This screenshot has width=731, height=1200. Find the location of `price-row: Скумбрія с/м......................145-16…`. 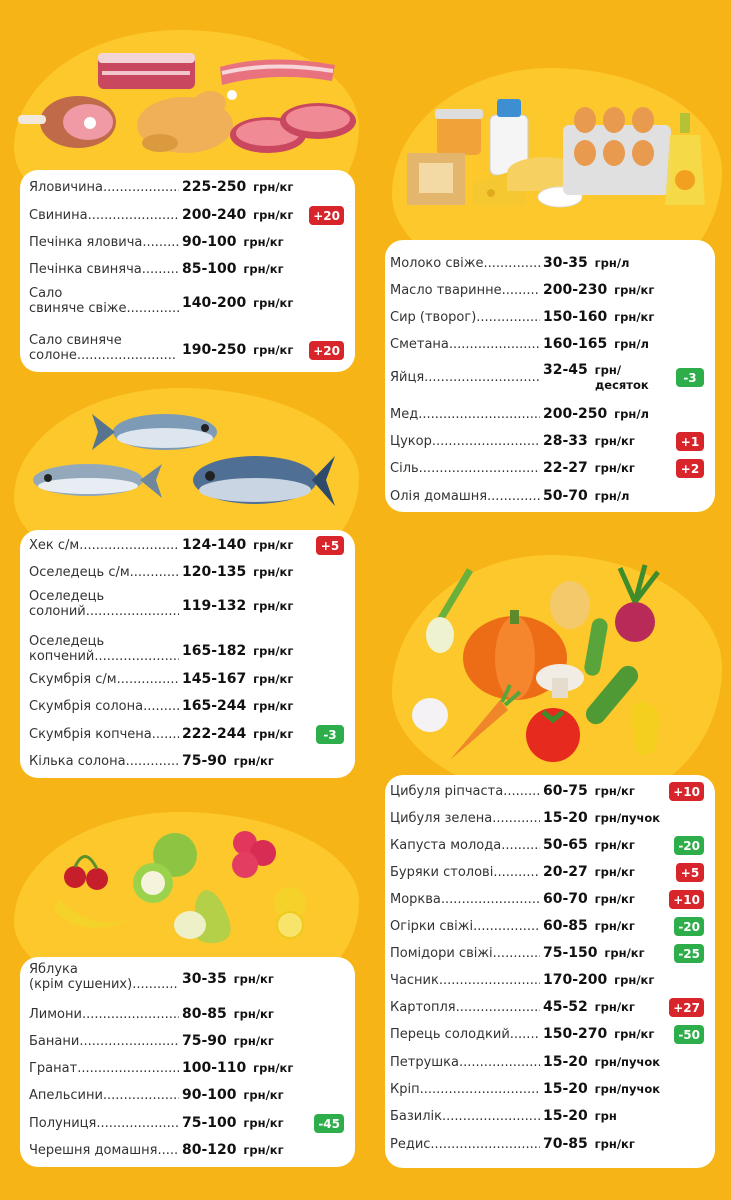

price-row: Скумбрія с/м......................145-16… is located at coordinates (186, 680).